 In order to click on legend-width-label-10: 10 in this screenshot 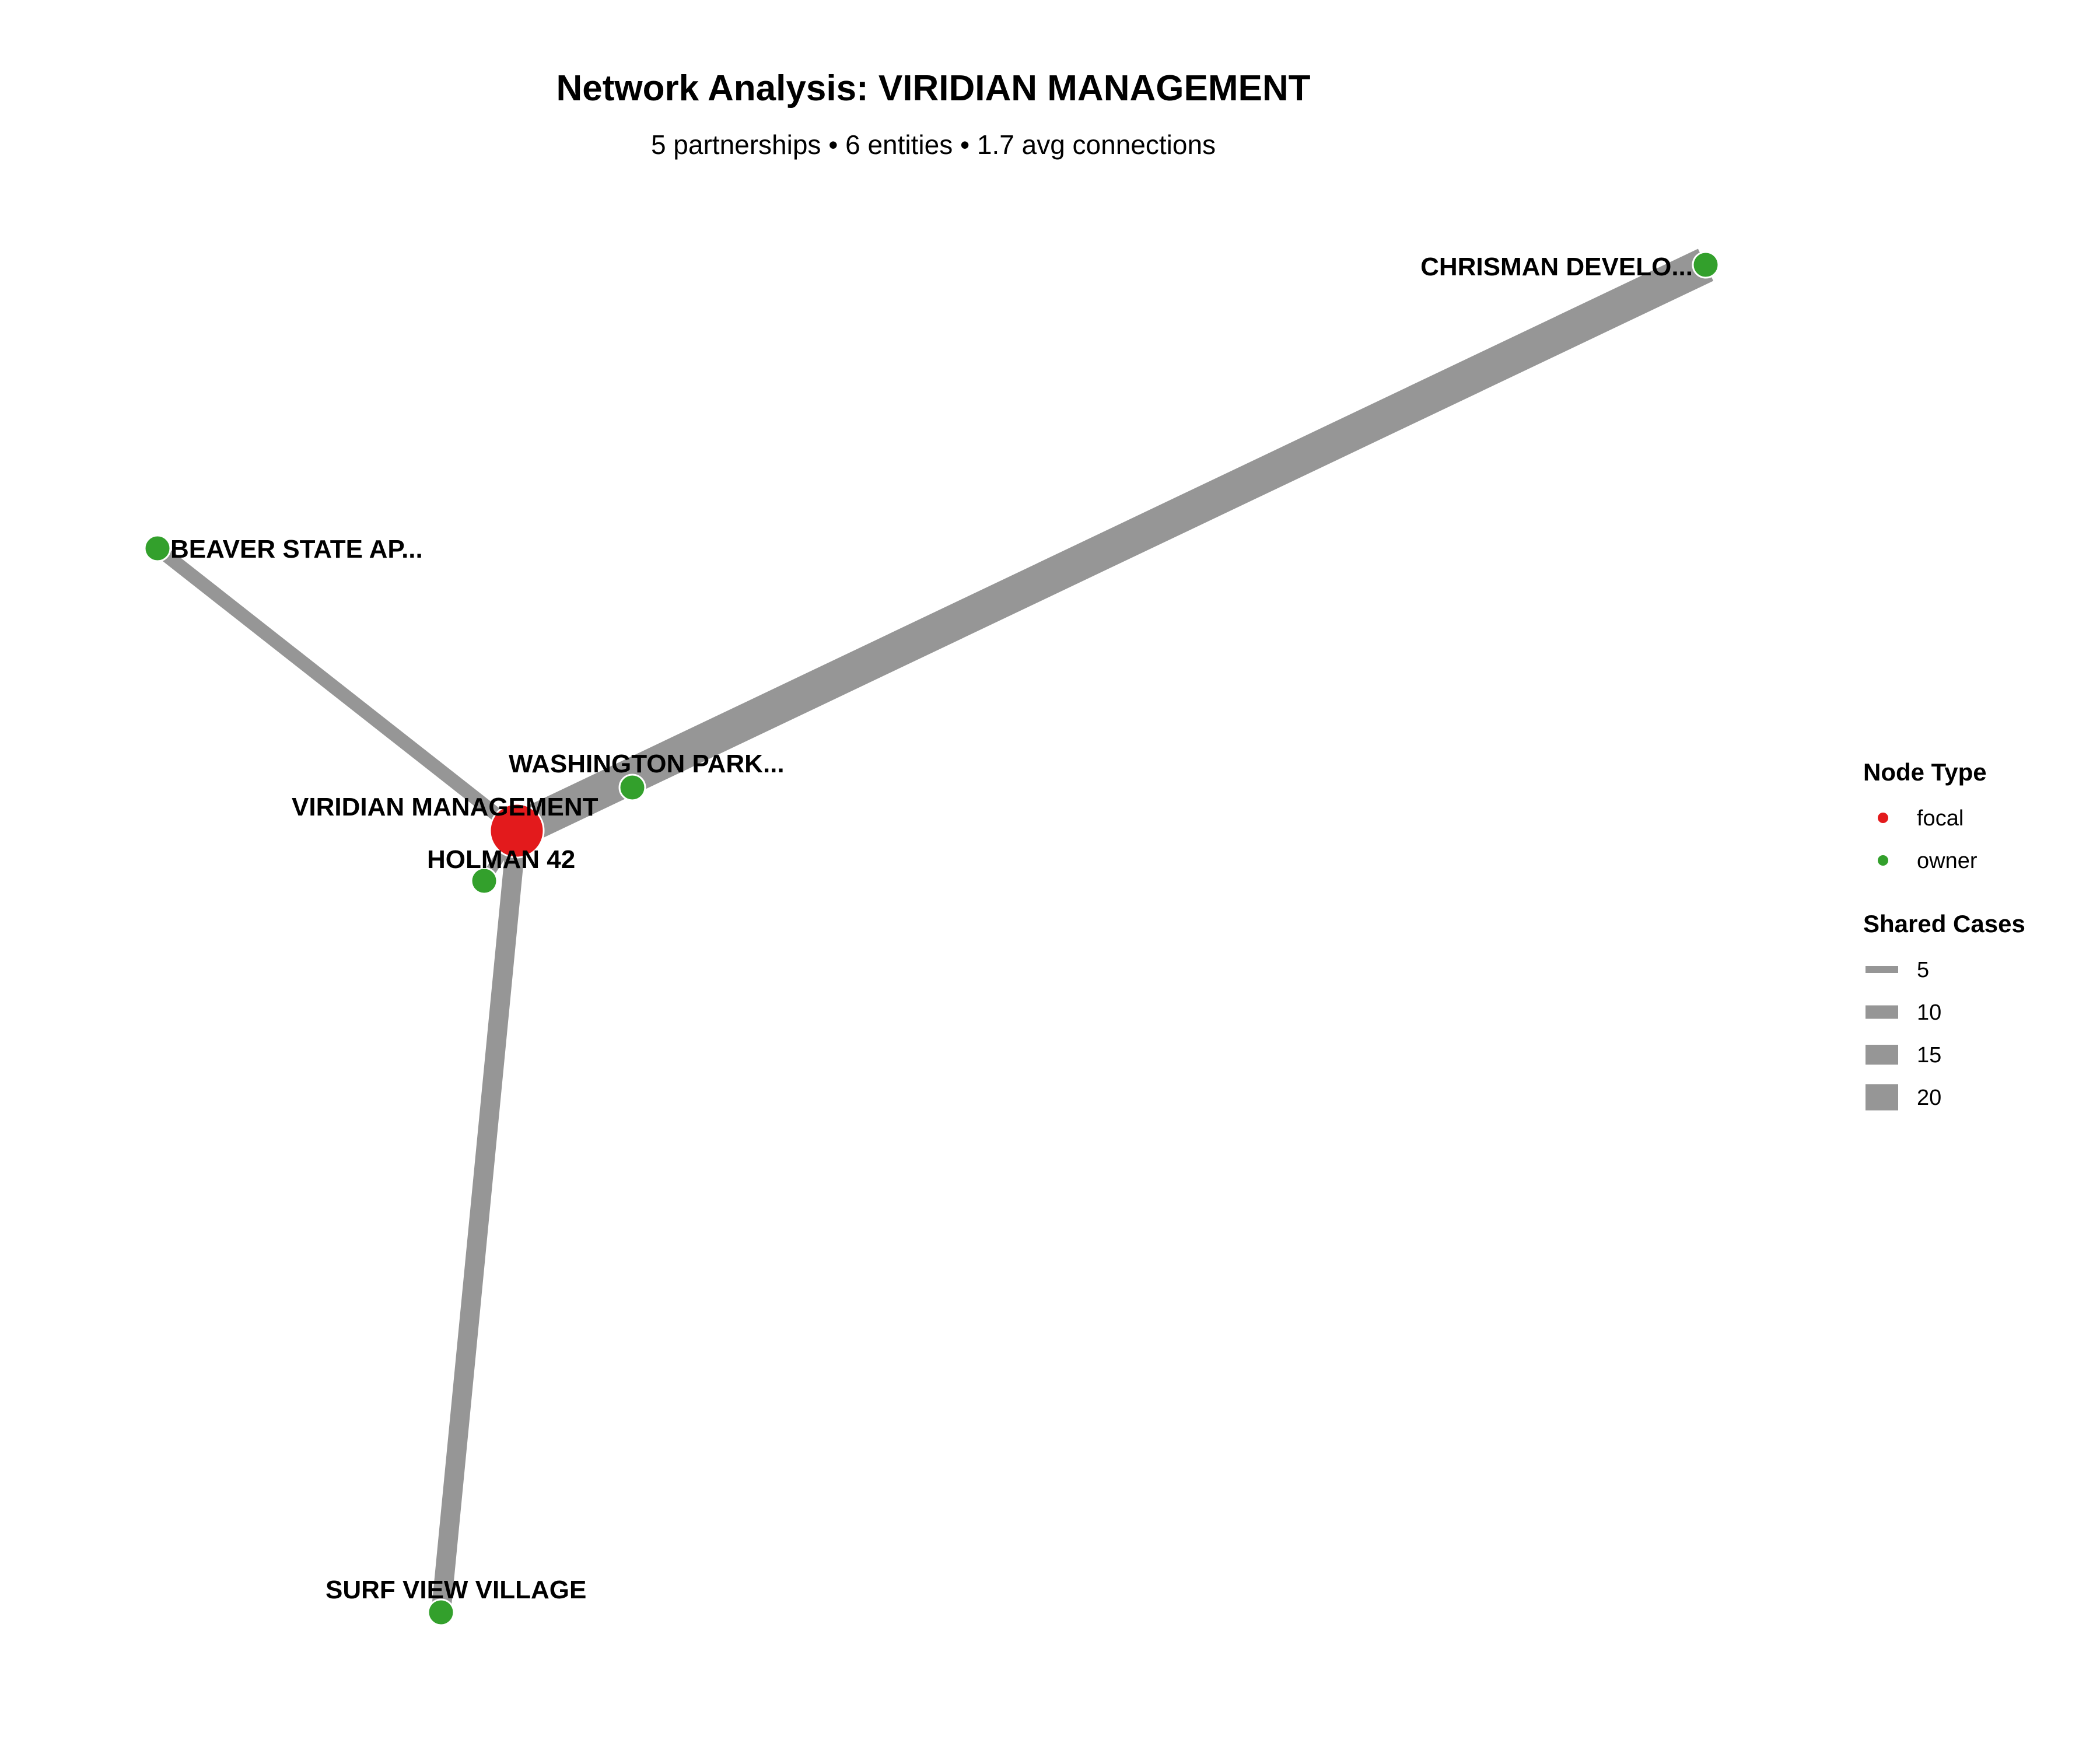, I will do `click(1929, 1012)`.